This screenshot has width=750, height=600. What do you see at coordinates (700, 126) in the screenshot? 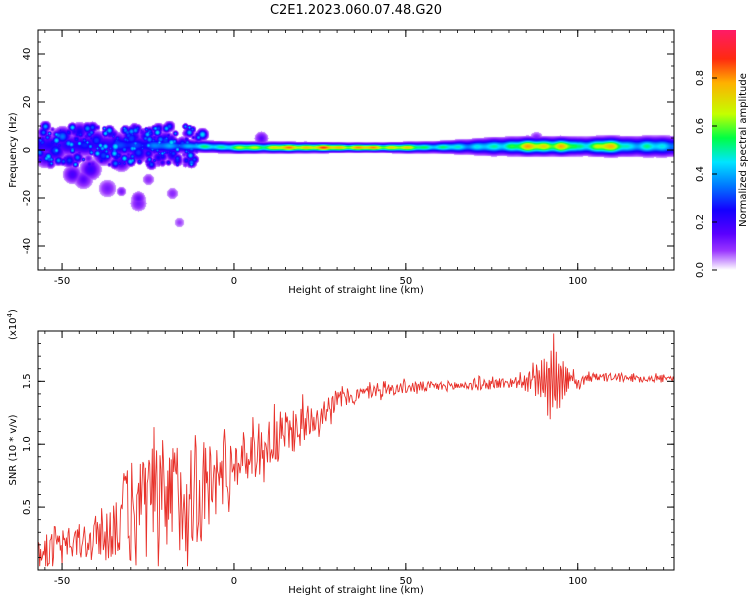
I see `colorbar-tick-label: 0.6` at bounding box center [700, 126].